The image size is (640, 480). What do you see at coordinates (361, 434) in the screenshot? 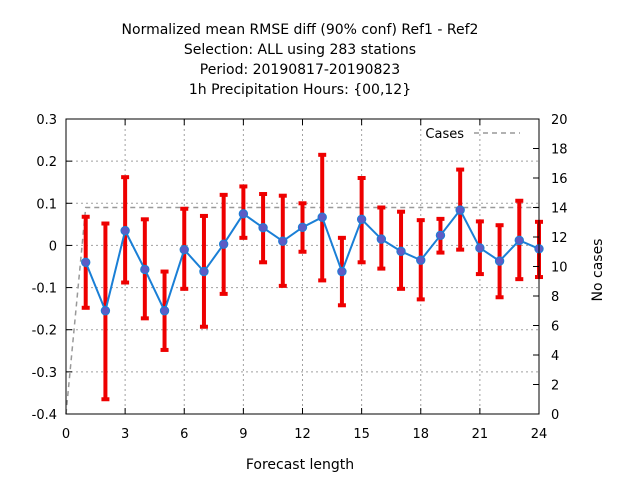
I see `x-tick-label: 15` at bounding box center [361, 434].